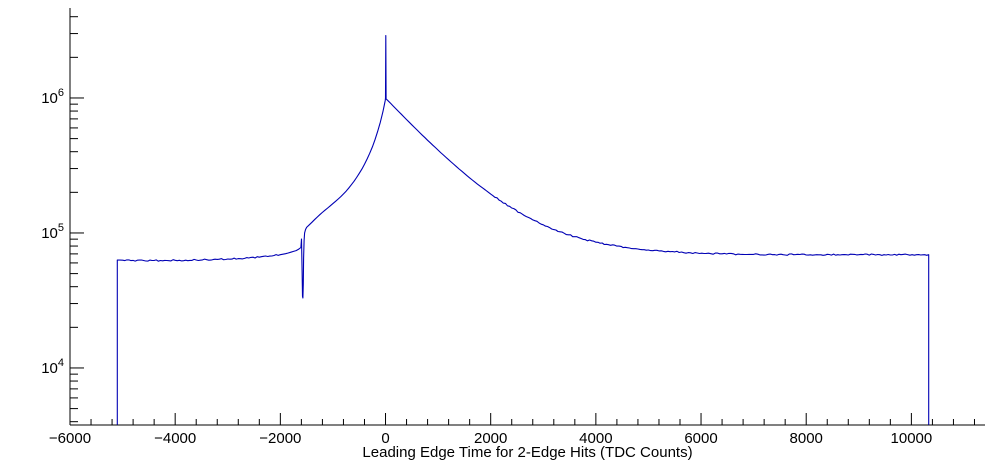 The image size is (996, 472). I want to click on x-axis-tick-label: 10000, so click(912, 438).